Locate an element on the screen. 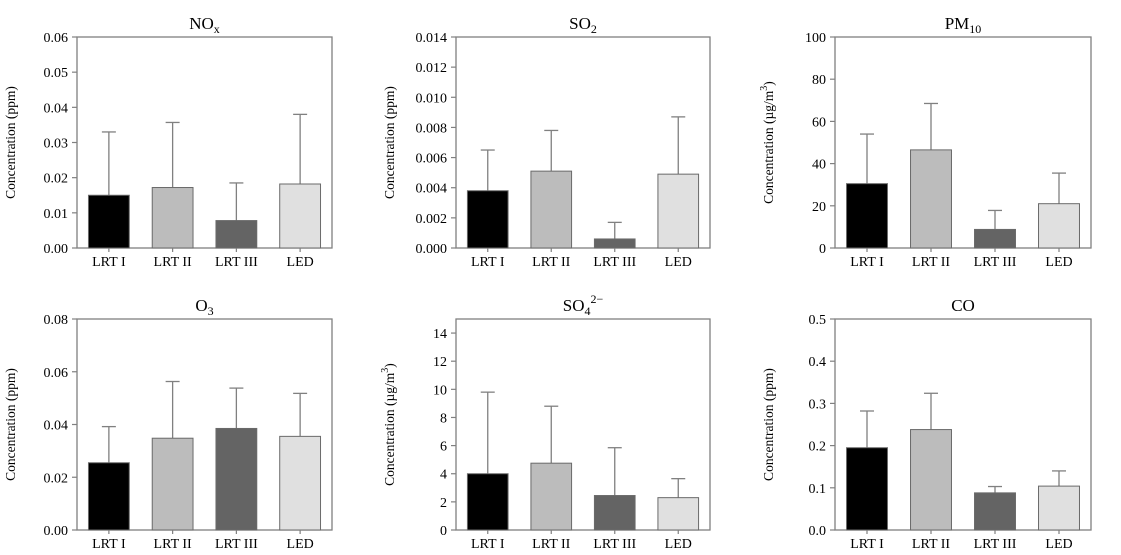  chart-title-sub: 10 is located at coordinates (975, 29).